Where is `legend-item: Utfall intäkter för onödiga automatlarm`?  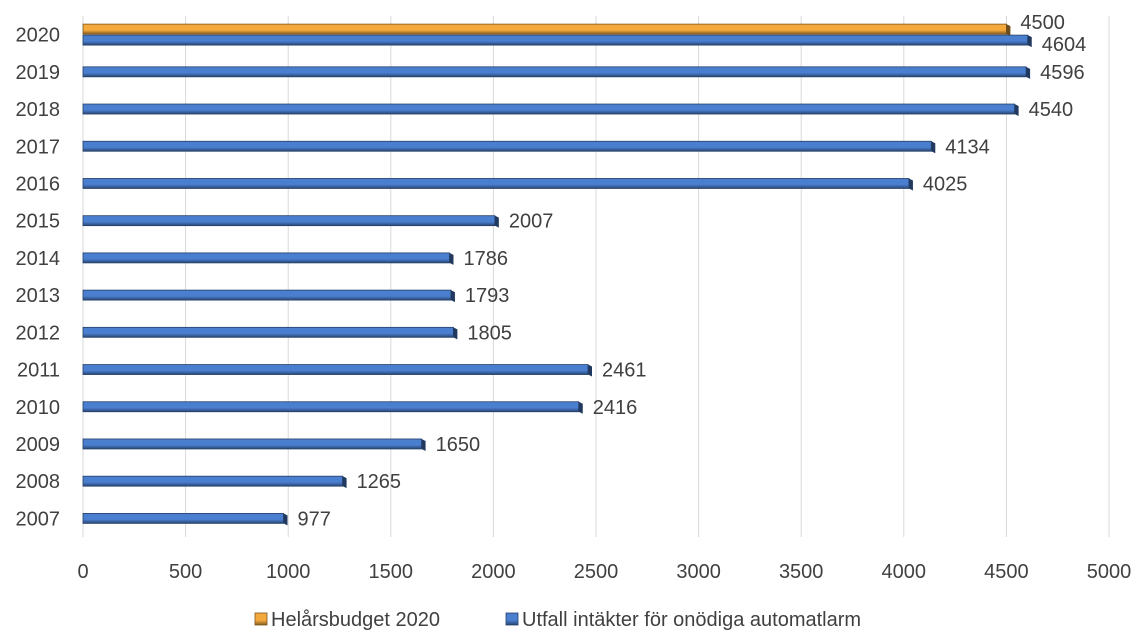 legend-item: Utfall intäkter för onödiga automatlarm is located at coordinates (683, 620).